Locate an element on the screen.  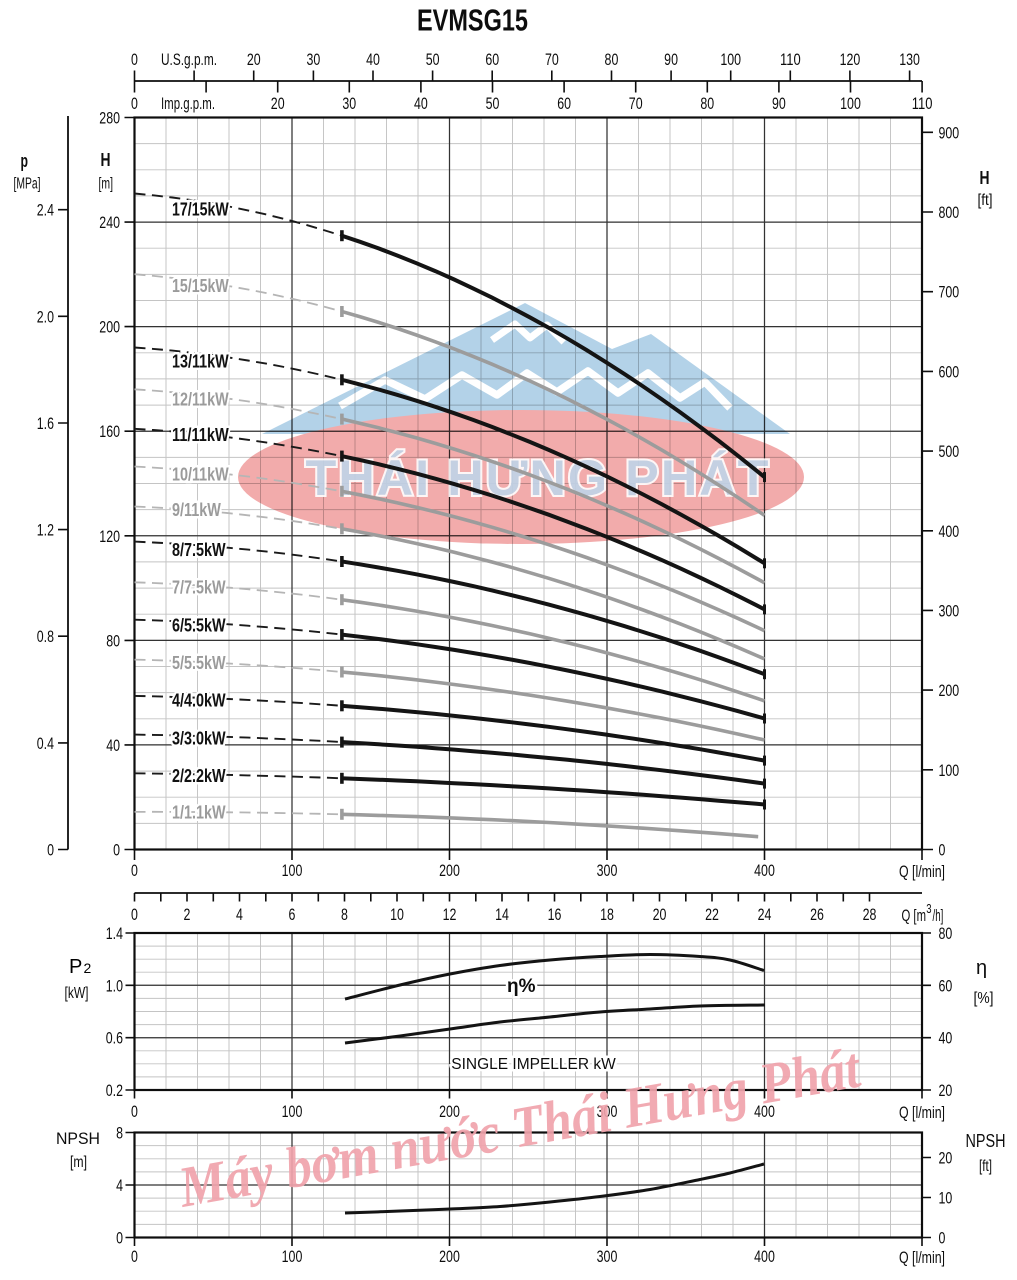
svg-text: 240 is located at coordinates (109, 222).